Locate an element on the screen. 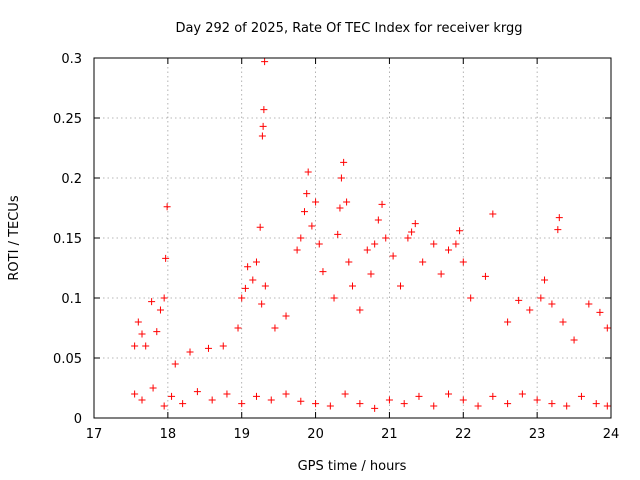  x-tick-label: 24 is located at coordinates (611, 434).